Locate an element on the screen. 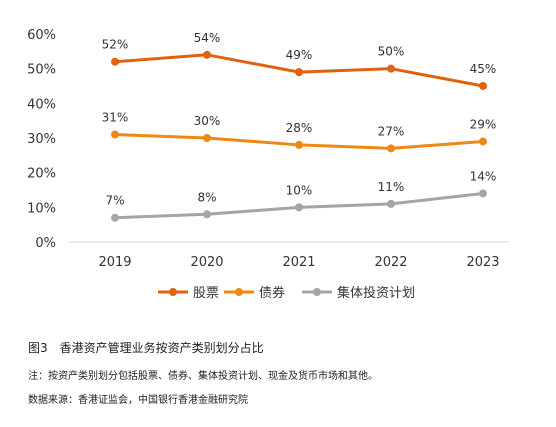 The width and height of the screenshot is (556, 427). figure-title: 图3 香港资产管理业务按资产类别划分占比 is located at coordinates (146, 348).